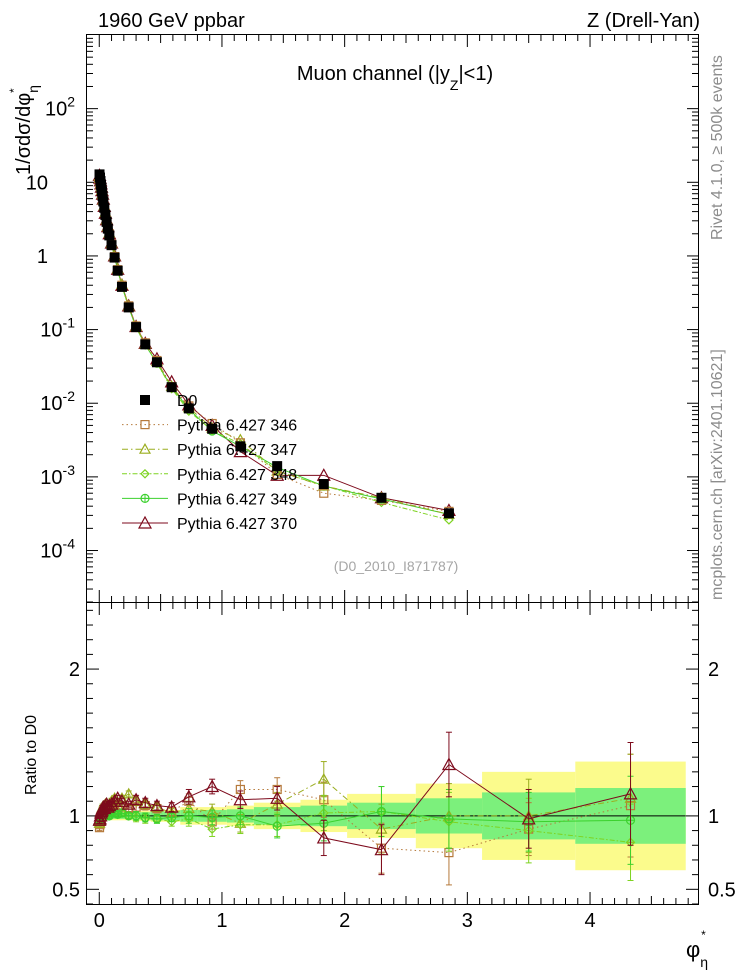 The image size is (746, 972). I want to click on mcplots-label-text: mcplots.cern.ch [arXiv:2401.10621], so click(717, 474).